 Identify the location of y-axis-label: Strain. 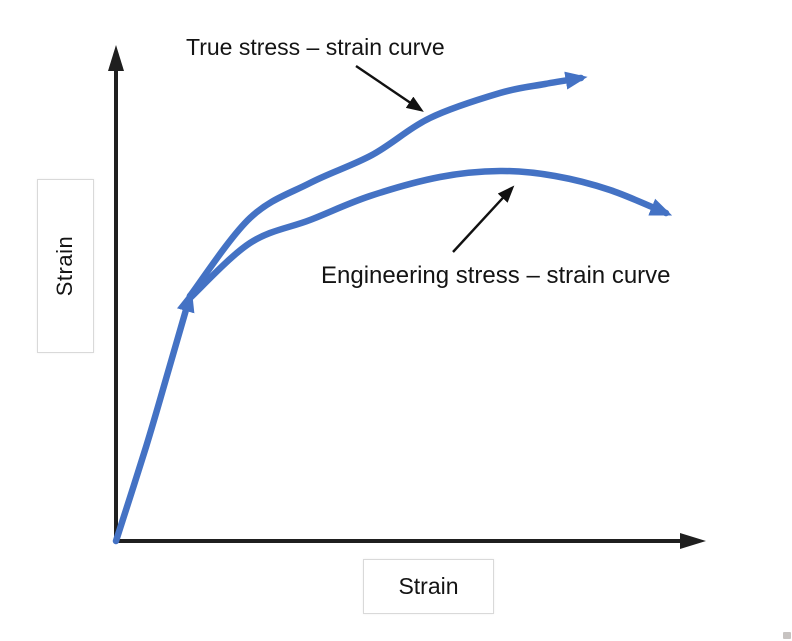
(65, 266).